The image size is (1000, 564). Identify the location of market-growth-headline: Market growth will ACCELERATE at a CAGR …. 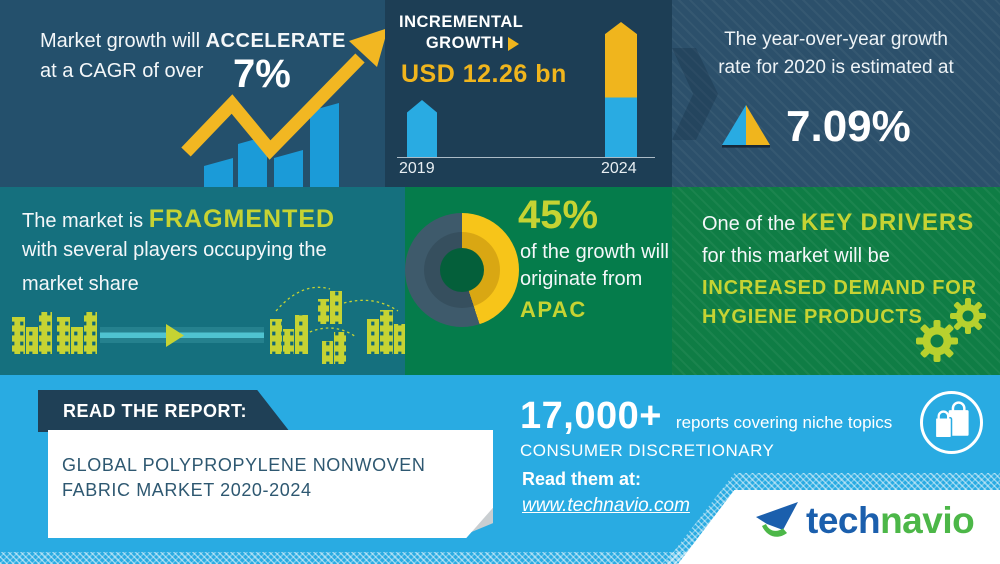
(193, 56).